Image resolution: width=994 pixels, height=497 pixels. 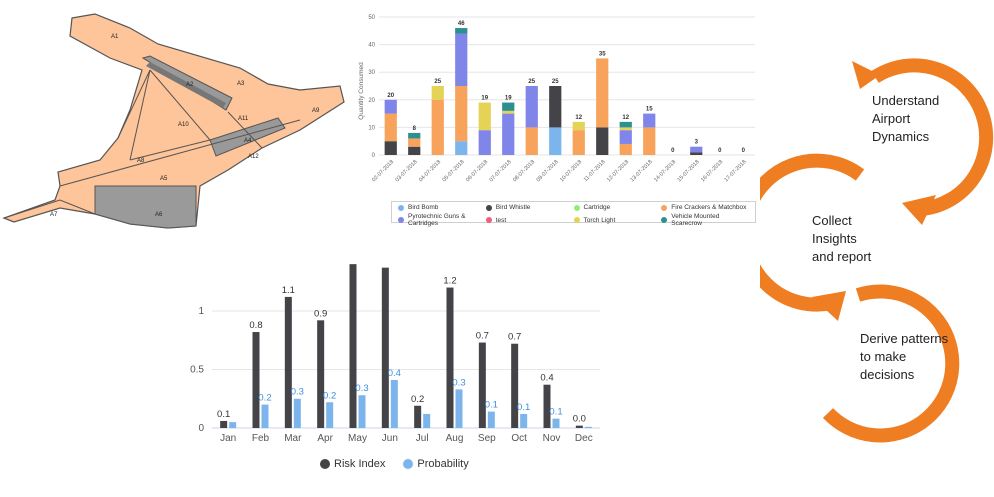 What do you see at coordinates (115, 37) in the screenshot?
I see `zone-label: A1` at bounding box center [115, 37].